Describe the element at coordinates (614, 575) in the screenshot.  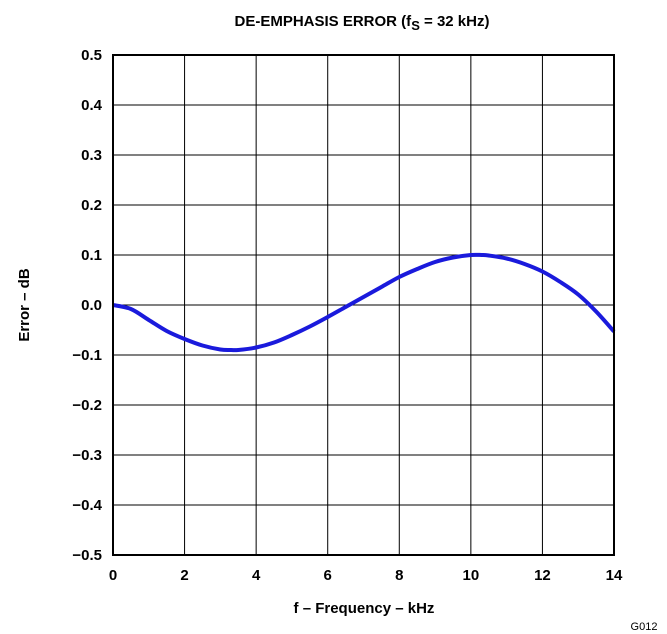
I see `x-tick-label: 14` at that location.